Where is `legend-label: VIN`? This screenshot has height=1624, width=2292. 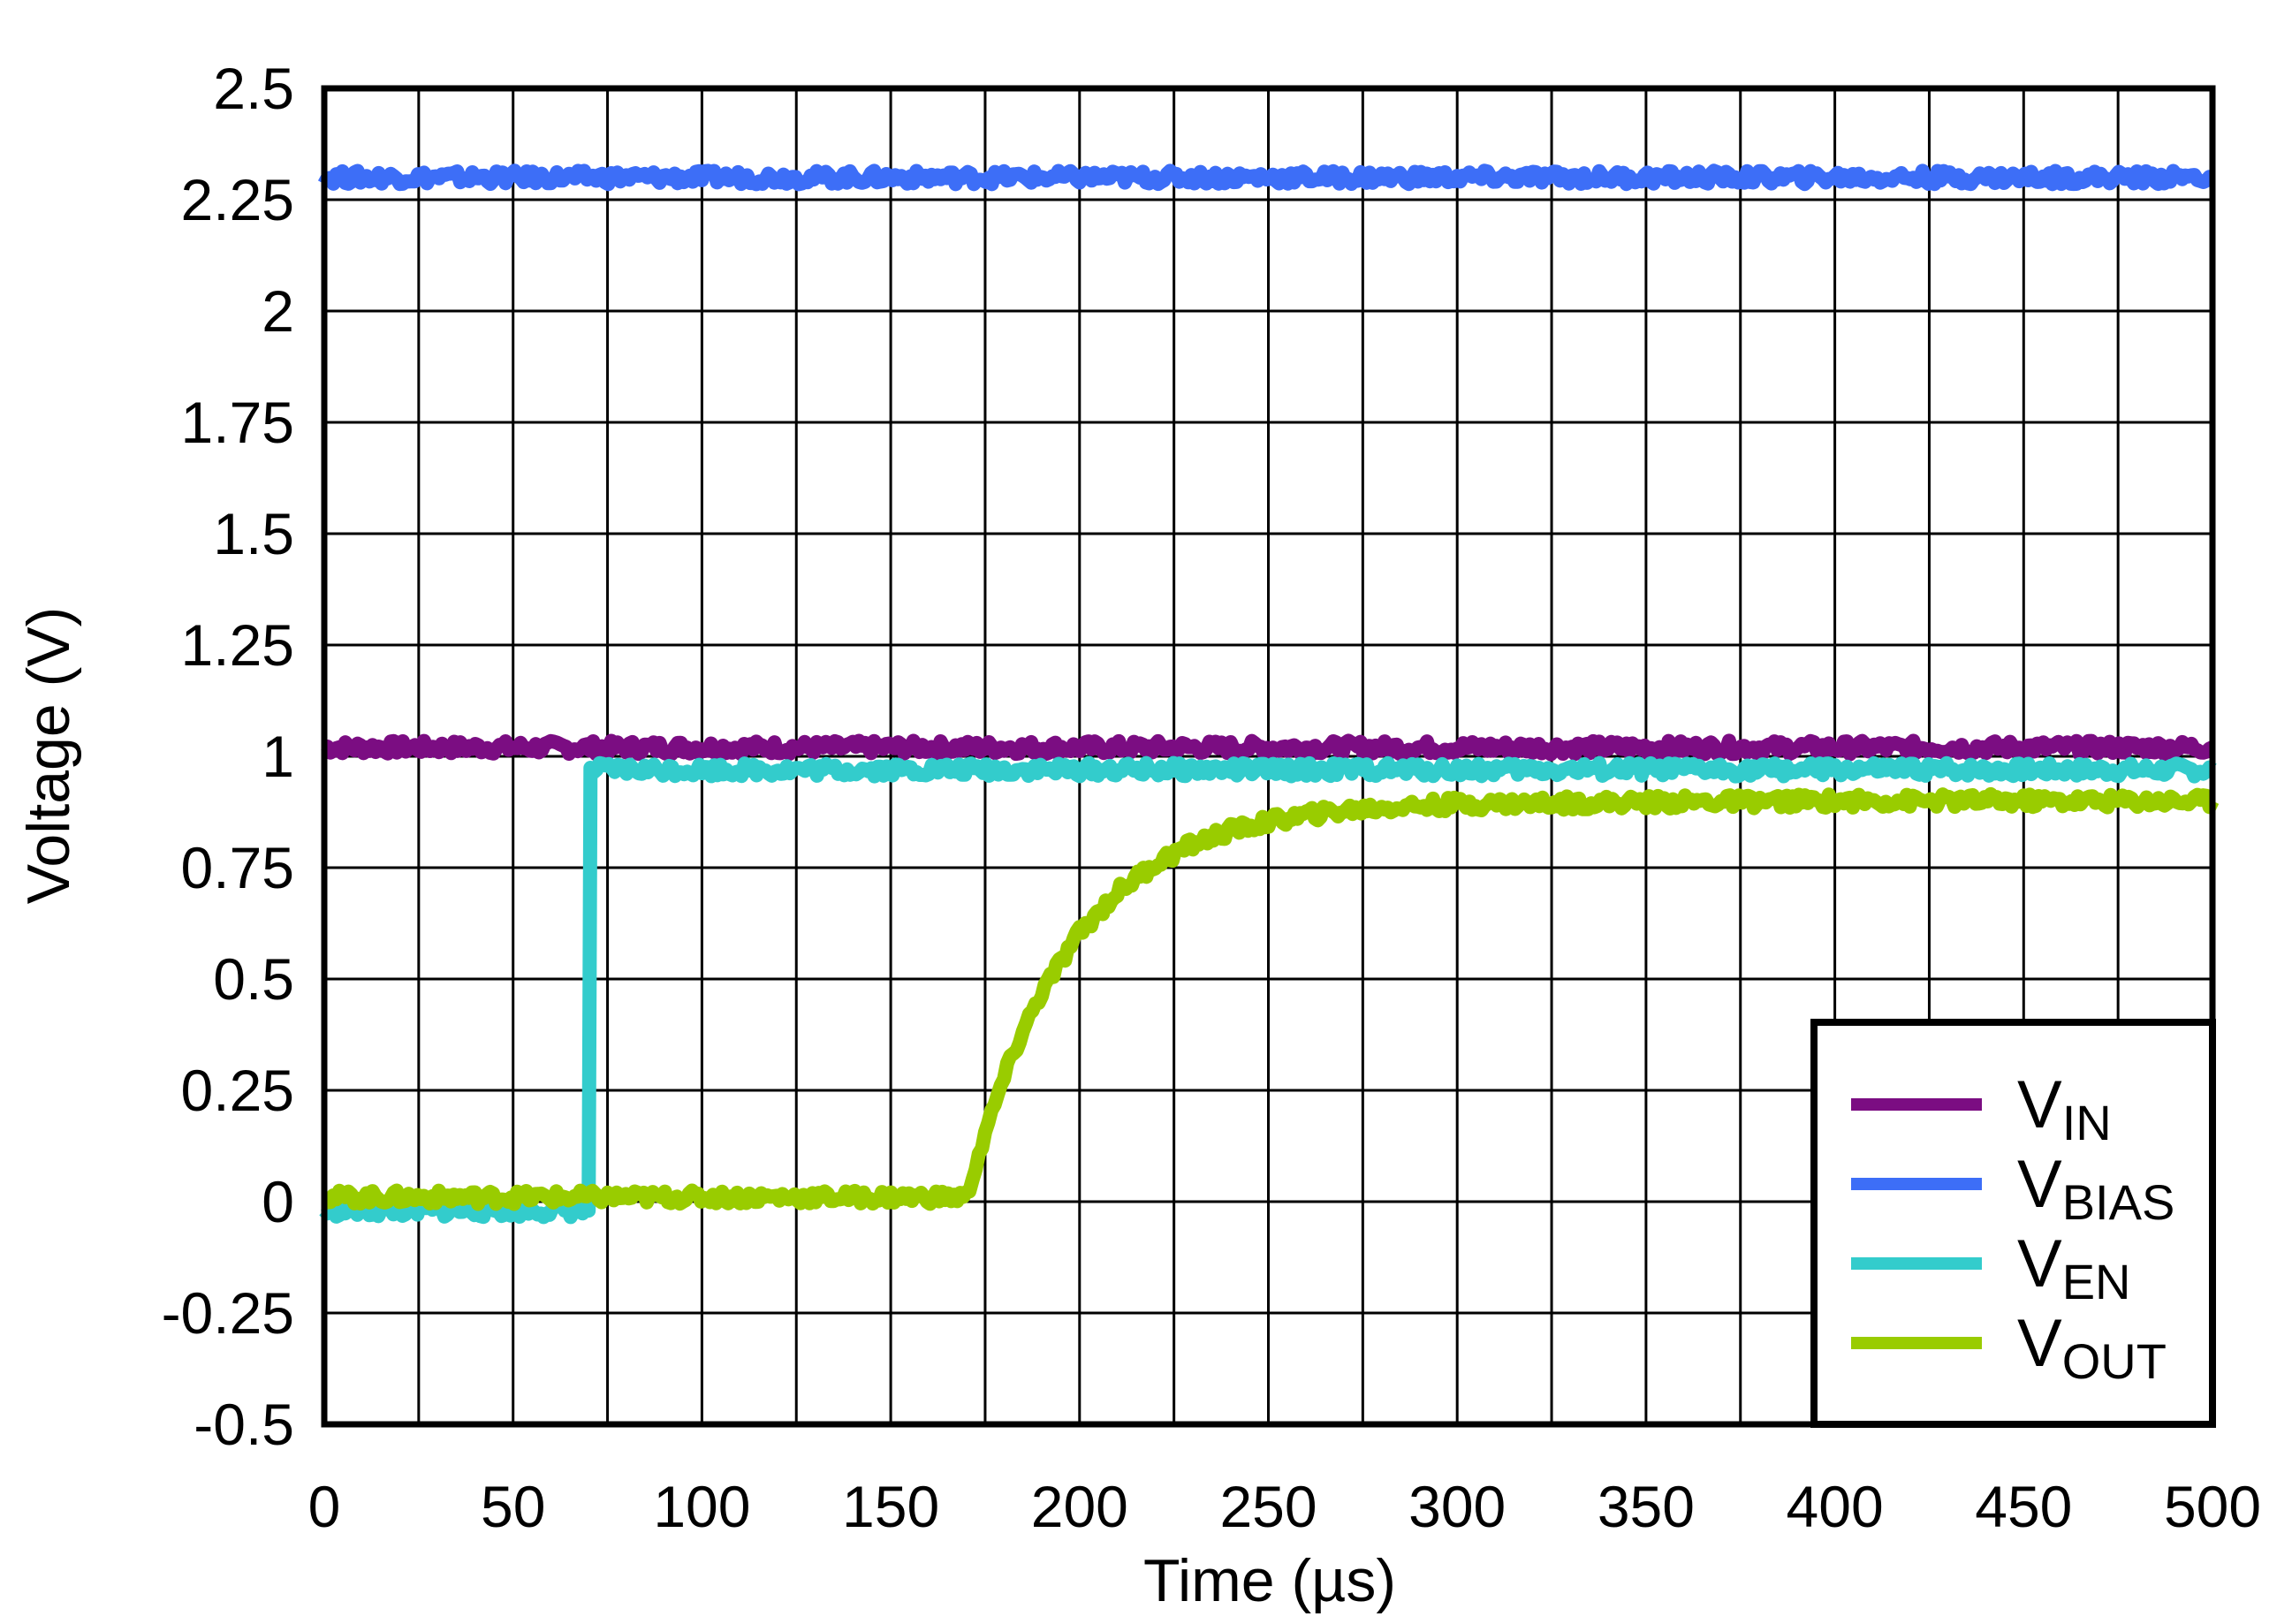
legend-label: VIN is located at coordinates (2064, 1108).